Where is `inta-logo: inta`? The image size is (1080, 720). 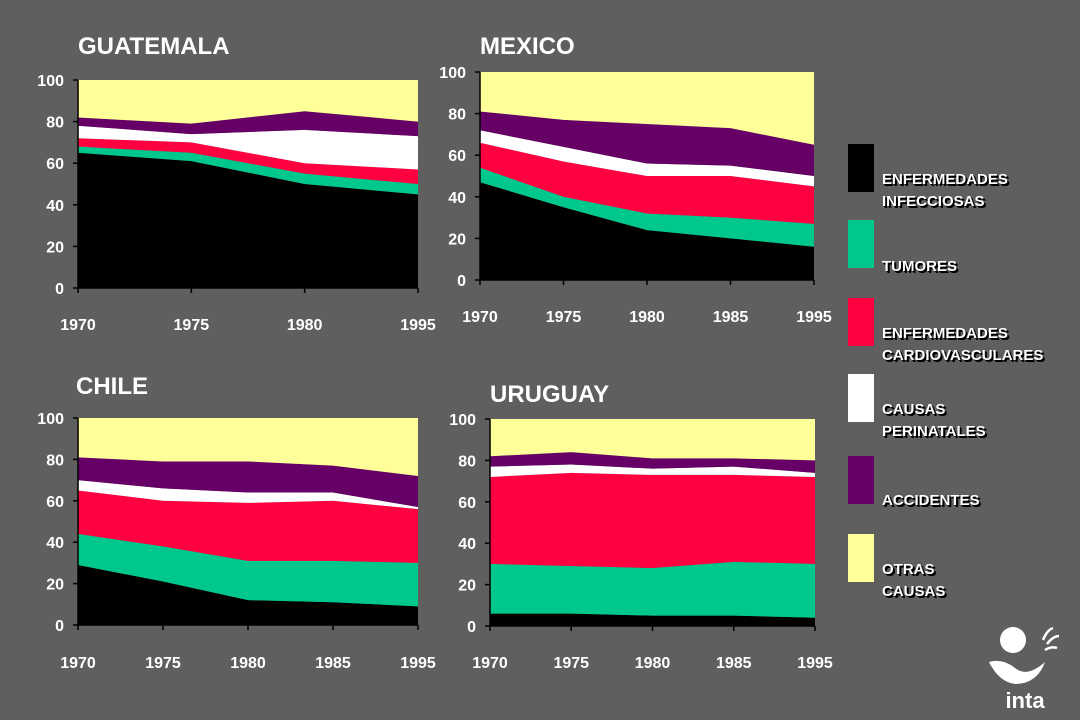 inta-logo: inta is located at coordinates (1024, 669).